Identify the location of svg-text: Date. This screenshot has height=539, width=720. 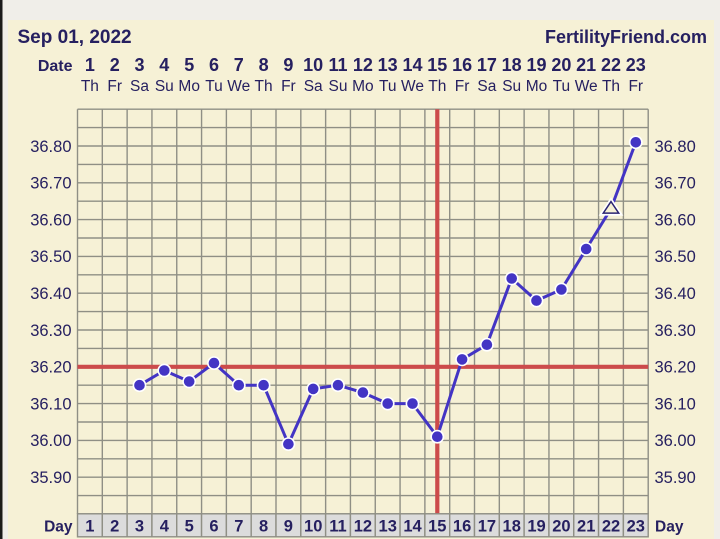
(55, 66).